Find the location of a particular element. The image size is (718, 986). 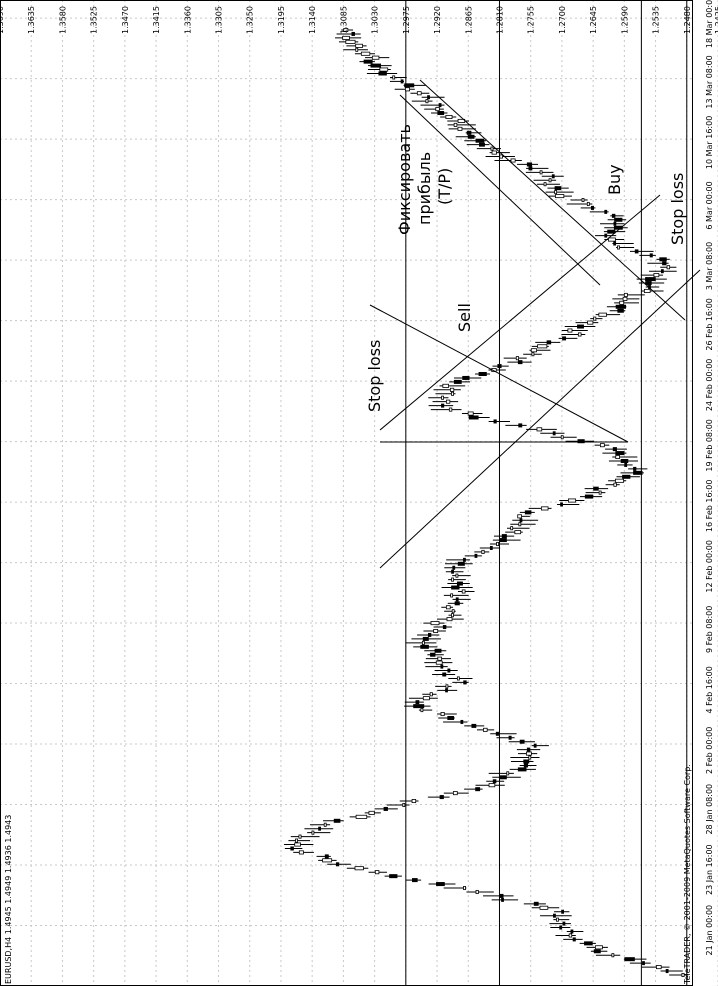

price-tick-label: 1.3415 is located at coordinates (156, 20).